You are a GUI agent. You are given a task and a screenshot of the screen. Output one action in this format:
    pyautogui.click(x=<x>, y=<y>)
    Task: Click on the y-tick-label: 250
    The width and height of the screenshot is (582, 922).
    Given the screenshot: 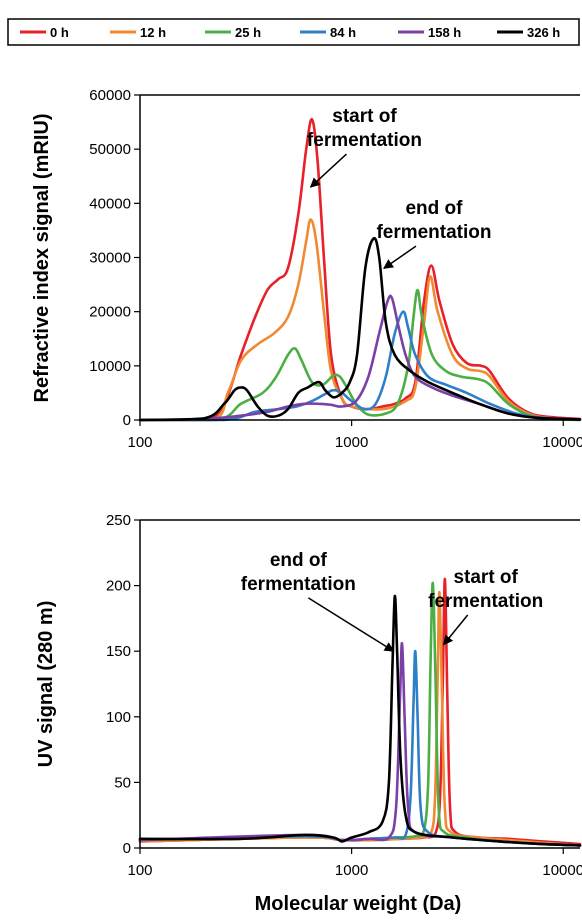 What is the action you would take?
    pyautogui.click(x=118, y=520)
    